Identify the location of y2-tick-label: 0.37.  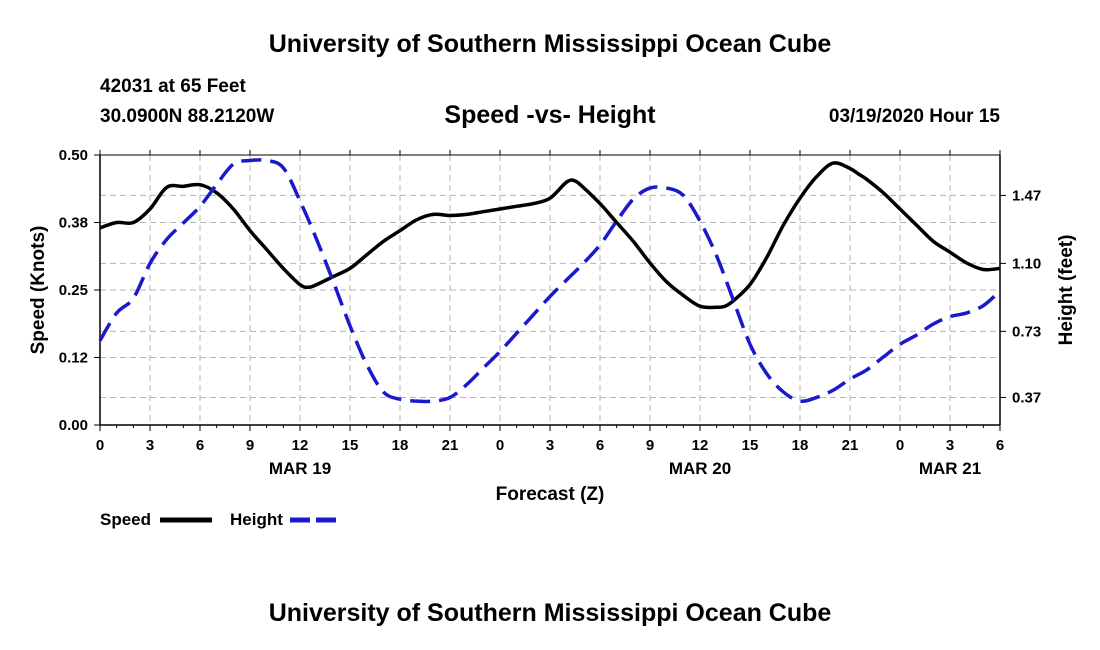
(1026, 397).